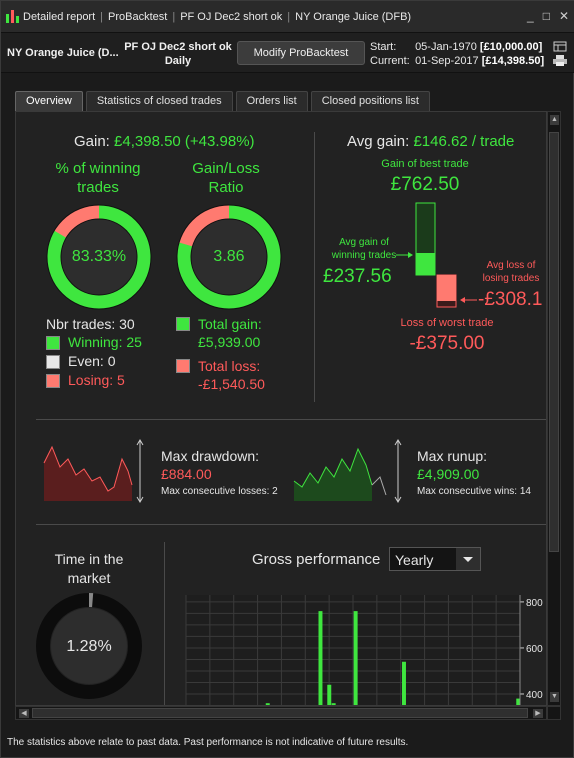 The height and width of the screenshot is (758, 574). Describe the element at coordinates (534, 603) in the screenshot. I see `y-axis-tick-label: 800` at that location.